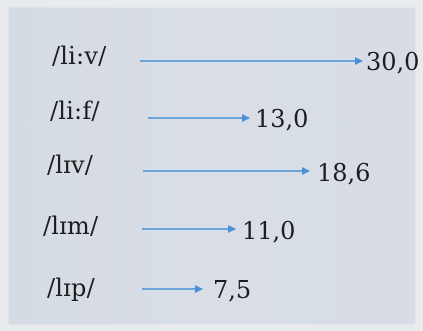 This screenshot has width=423, height=331. Describe the element at coordinates (393, 62) in the screenshot. I see `phoneme-value-li-v: 30,0` at that location.